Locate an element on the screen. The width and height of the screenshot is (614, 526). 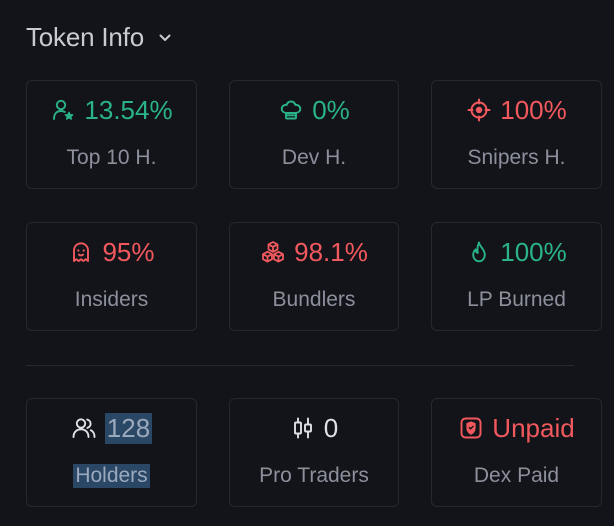
crosshair-icon is located at coordinates (479, 110).